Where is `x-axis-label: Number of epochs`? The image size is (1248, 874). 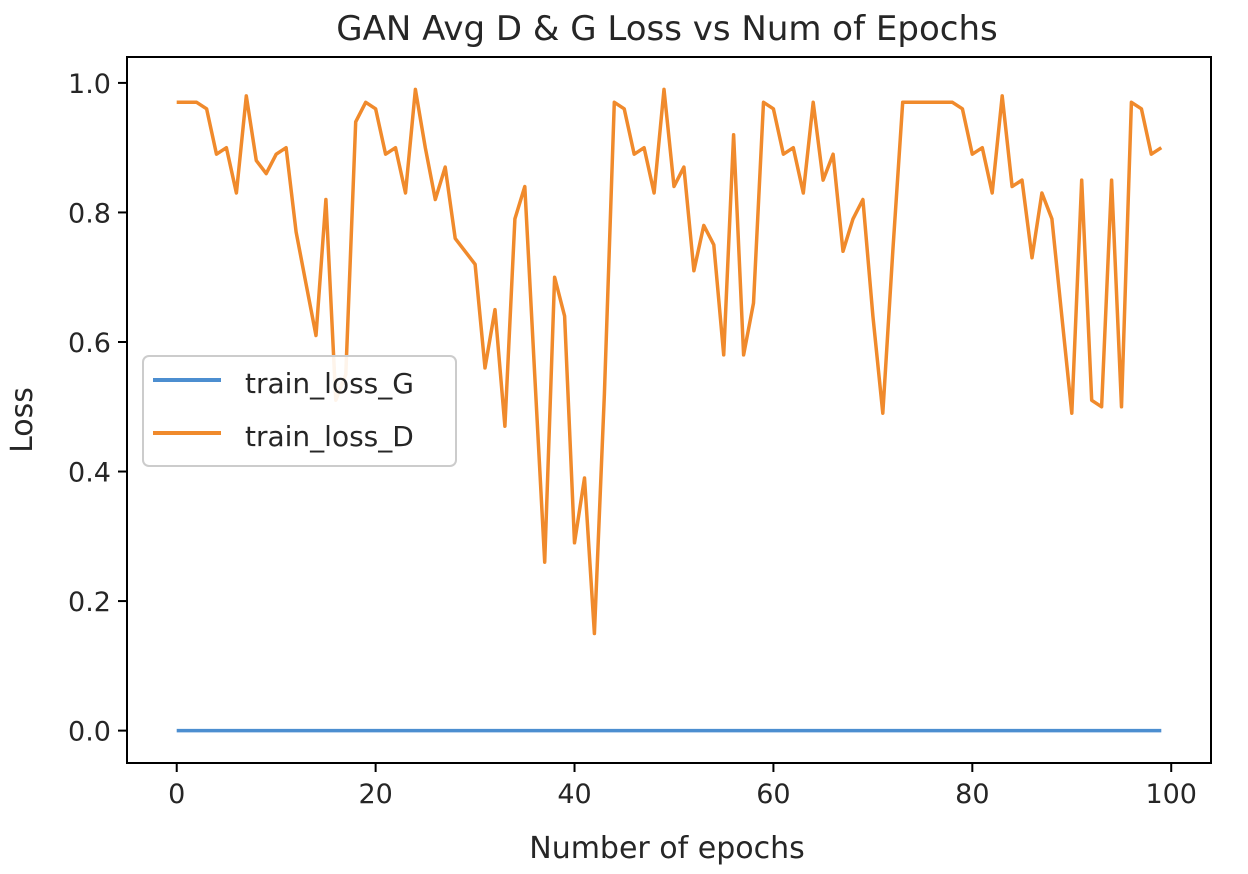 x-axis-label: Number of epochs is located at coordinates (667, 848).